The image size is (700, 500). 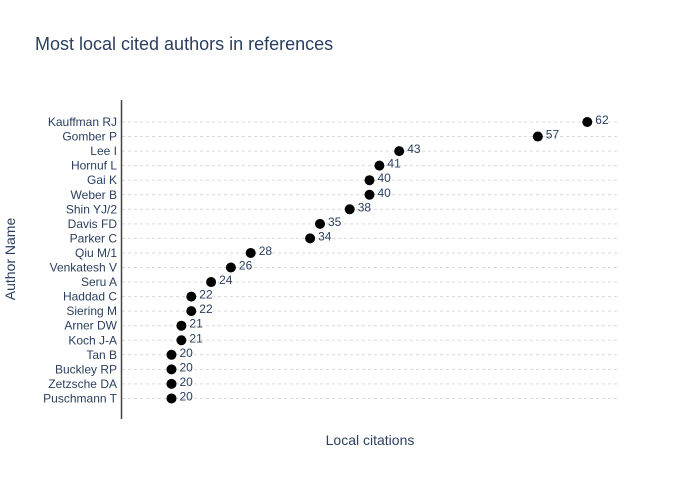 What do you see at coordinates (82, 122) in the screenshot?
I see `y-tick-label: Kauffman RJ` at bounding box center [82, 122].